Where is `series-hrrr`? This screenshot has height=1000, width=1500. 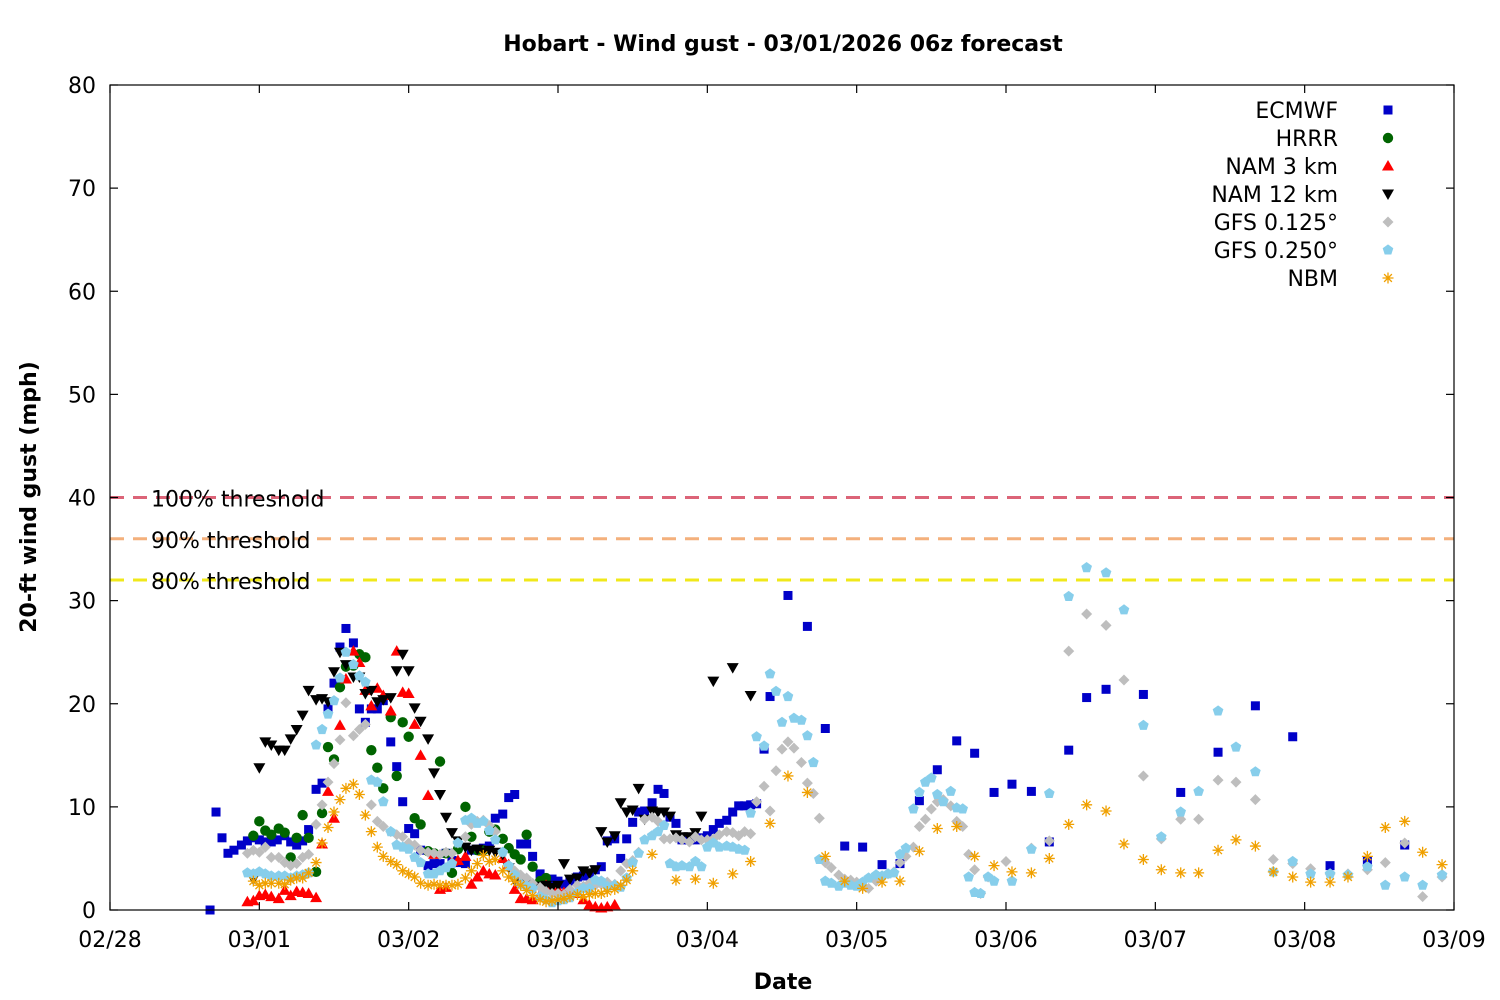 series-hrrr is located at coordinates (400, 768).